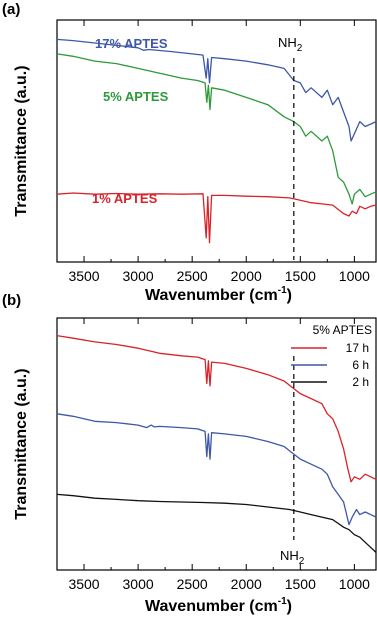 The image size is (377, 627). What do you see at coordinates (216, 523) in the screenshot?
I see `series-line-2-h` at bounding box center [216, 523].